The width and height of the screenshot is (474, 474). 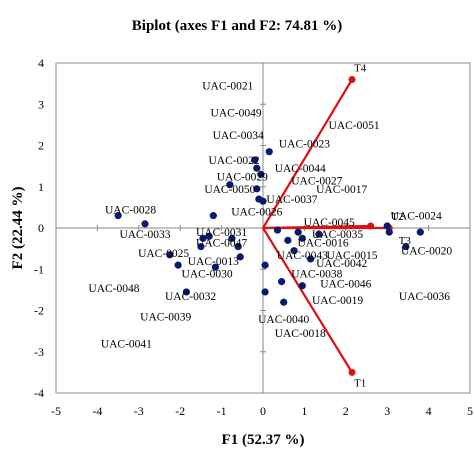 What do you see at coordinates (316, 182) in the screenshot?
I see `observation-label: UAC-0027` at bounding box center [316, 182].